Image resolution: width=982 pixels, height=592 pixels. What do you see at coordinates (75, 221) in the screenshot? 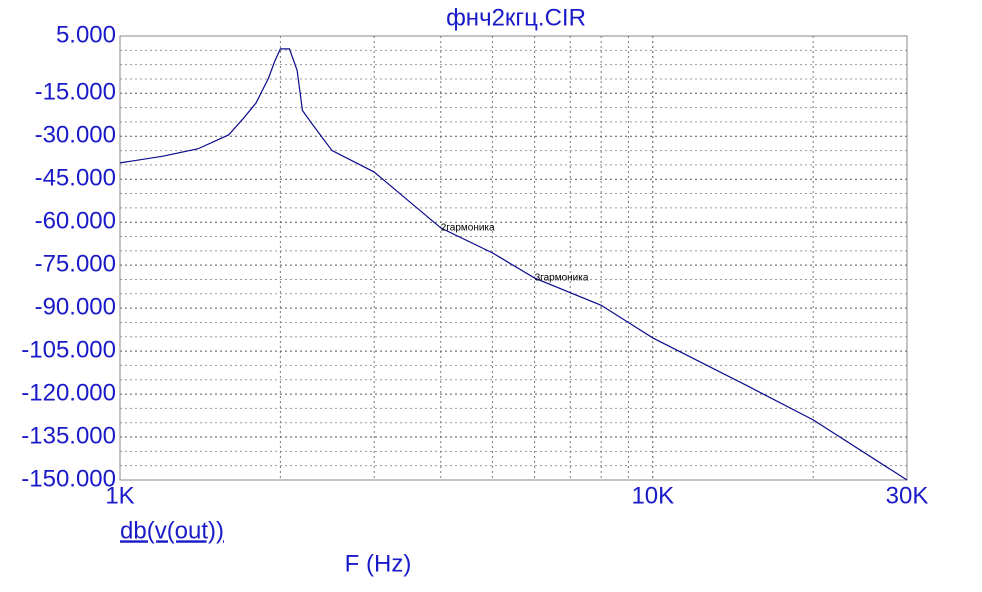
I see `y-tick-label: -60.000` at bounding box center [75, 221].